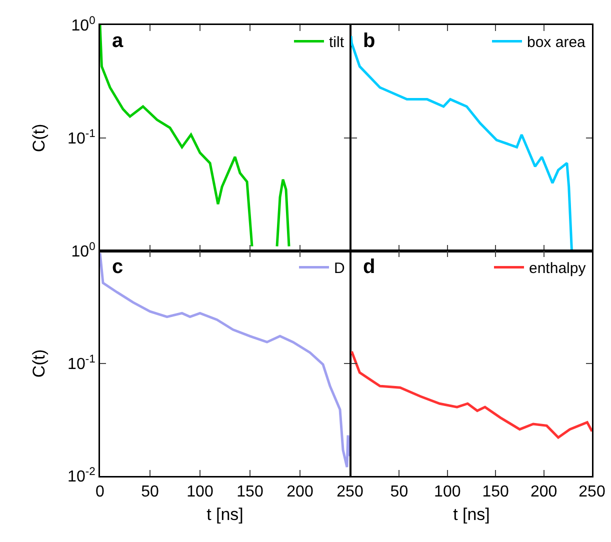  What do you see at coordinates (118, 41) in the screenshot?
I see `chart-title: a` at bounding box center [118, 41].